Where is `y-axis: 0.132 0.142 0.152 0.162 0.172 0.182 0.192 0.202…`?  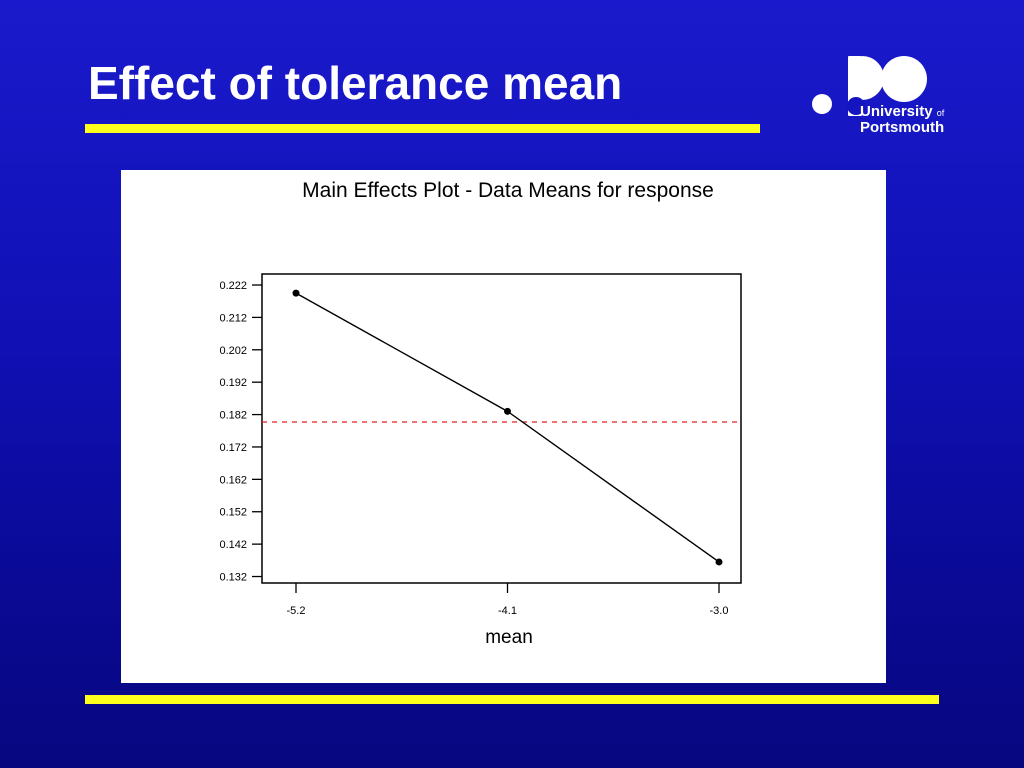
y-axis: 0.132 0.142 0.152 0.162 0.172 0.182 0.192 0.202… is located at coordinates (240, 432).